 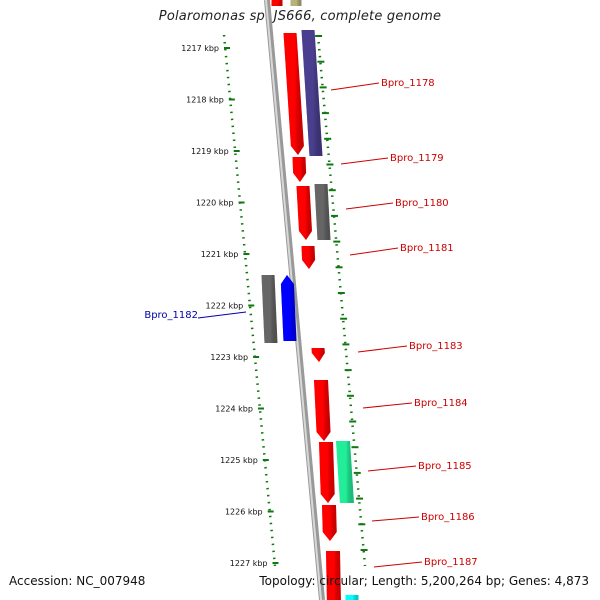 I want to click on tick-label: 1217 kbp, so click(x=200, y=48).